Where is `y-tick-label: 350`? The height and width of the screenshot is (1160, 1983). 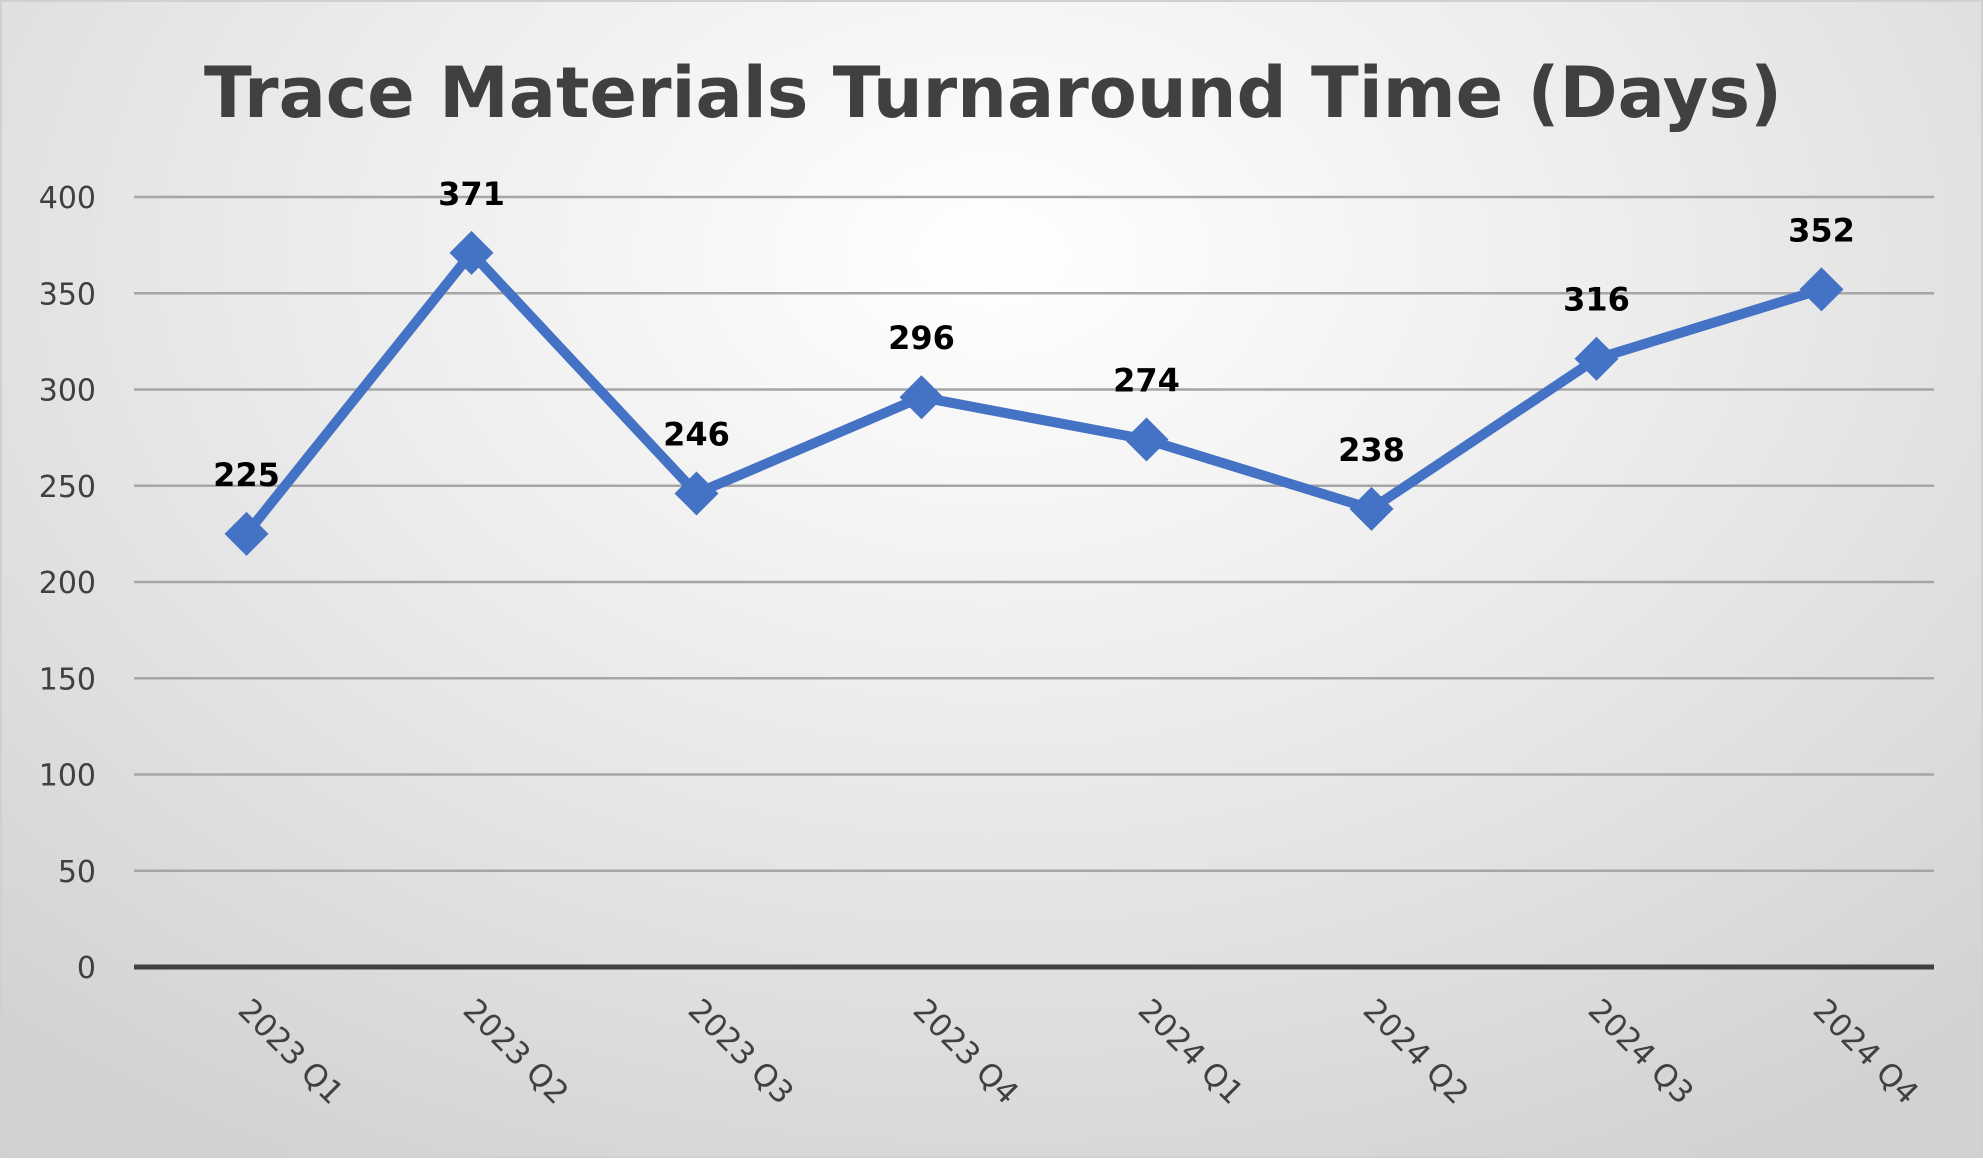
y-tick-label: 350 is located at coordinates (67, 294).